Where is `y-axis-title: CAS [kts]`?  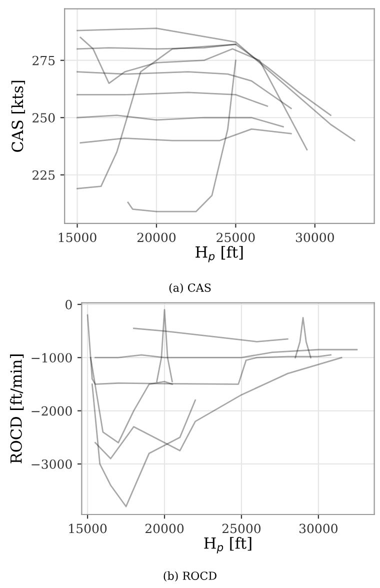
y-axis-title: CAS [kts] is located at coordinates (18, 116).